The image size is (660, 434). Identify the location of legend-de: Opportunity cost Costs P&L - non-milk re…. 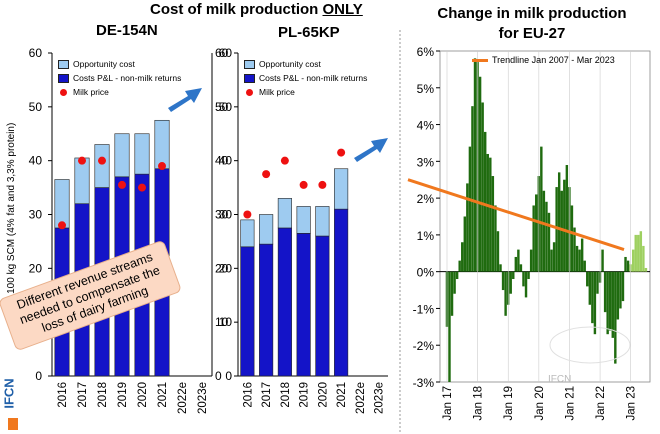
(119, 78).